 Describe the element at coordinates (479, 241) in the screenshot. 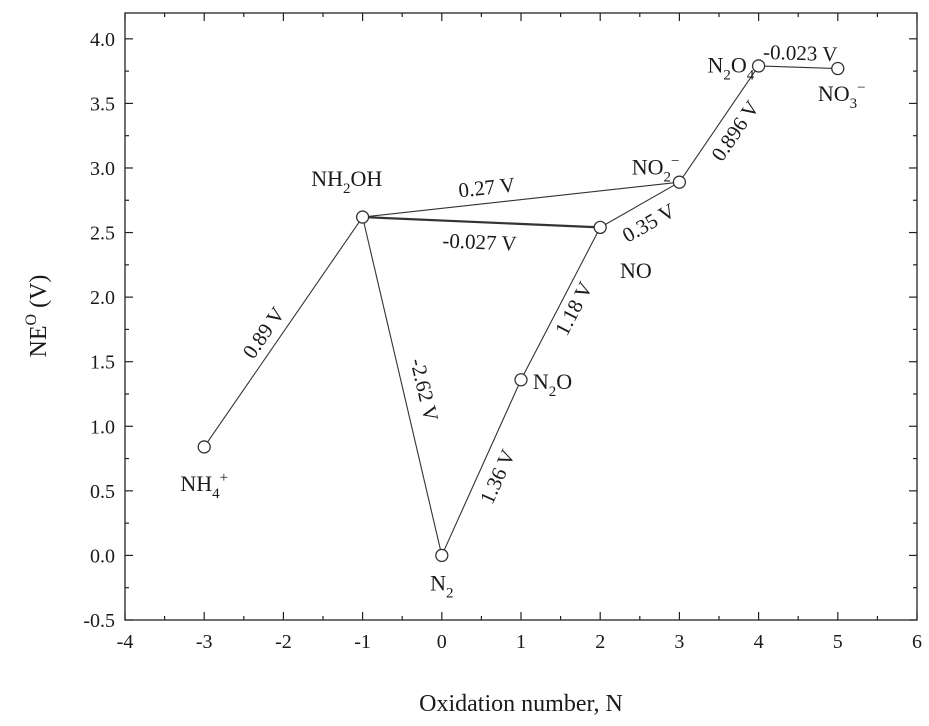

I see `segment-label: -0.027 V` at that location.